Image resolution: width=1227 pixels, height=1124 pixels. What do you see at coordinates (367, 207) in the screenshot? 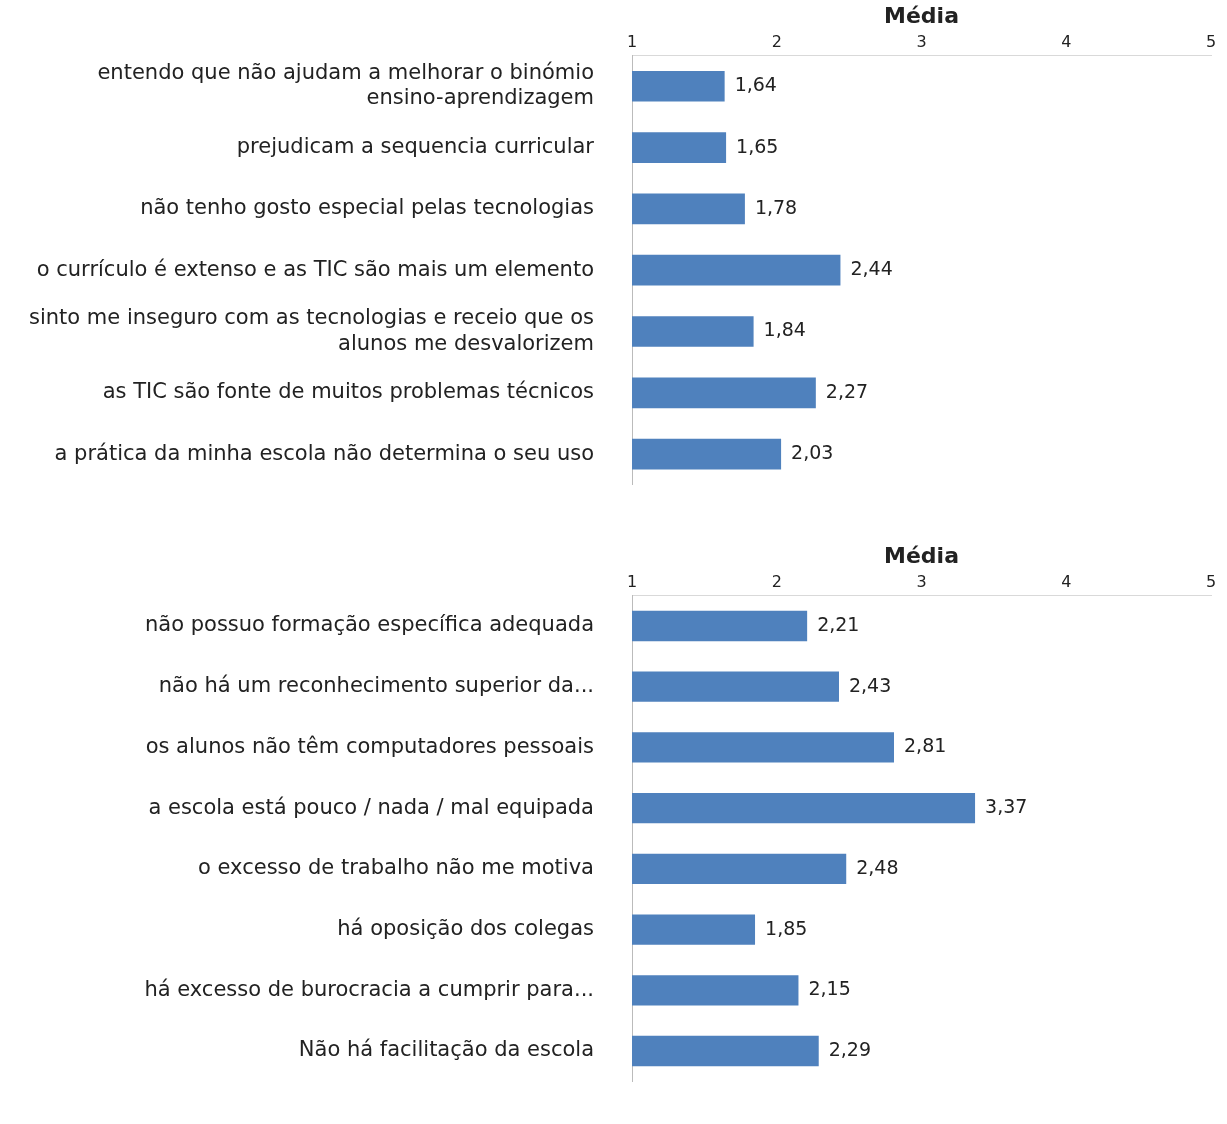
I see `y-tick-label: não tenho gosto especial pelas tecnologias` at bounding box center [367, 207].